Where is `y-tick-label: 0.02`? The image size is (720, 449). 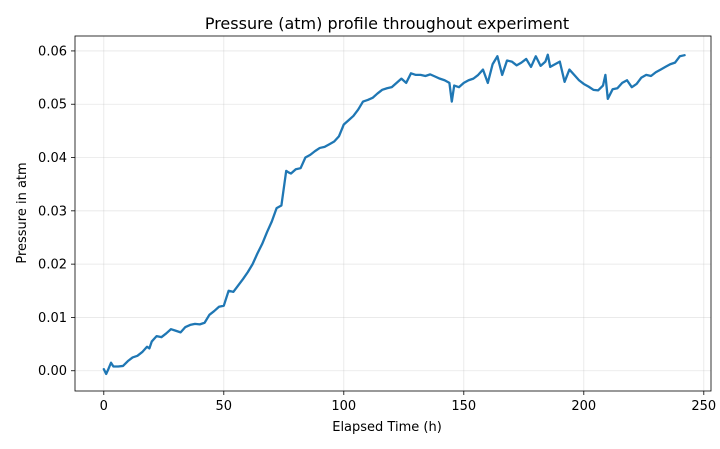 y-tick-label: 0.02 is located at coordinates (52, 265).